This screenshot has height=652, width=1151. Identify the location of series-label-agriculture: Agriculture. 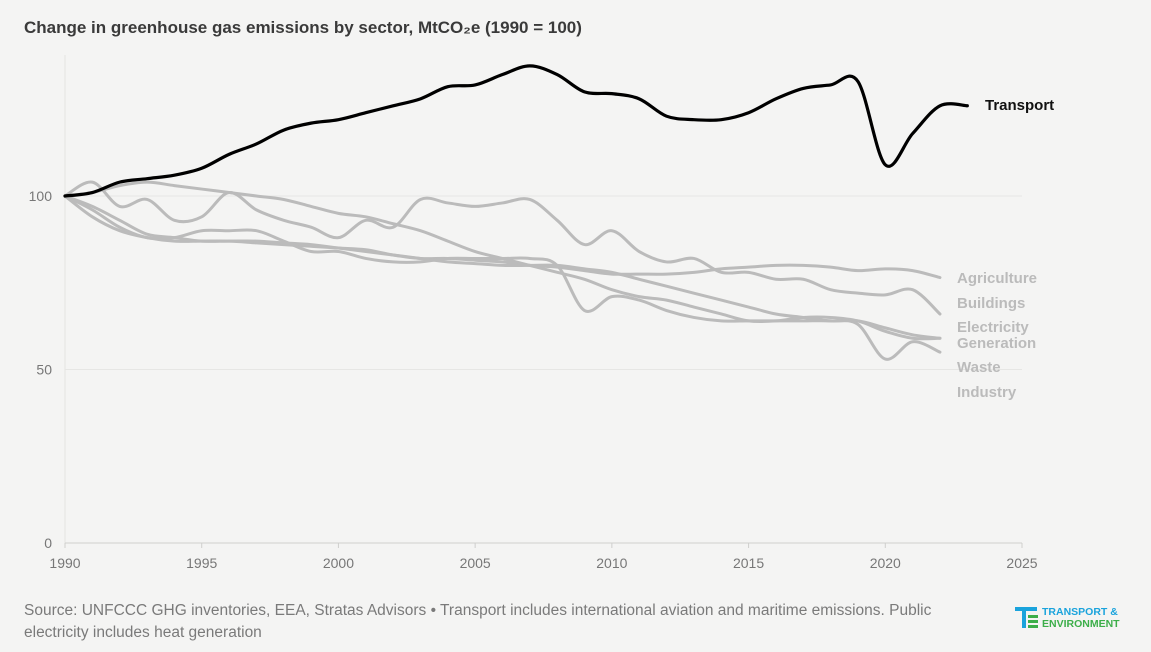
(997, 278).